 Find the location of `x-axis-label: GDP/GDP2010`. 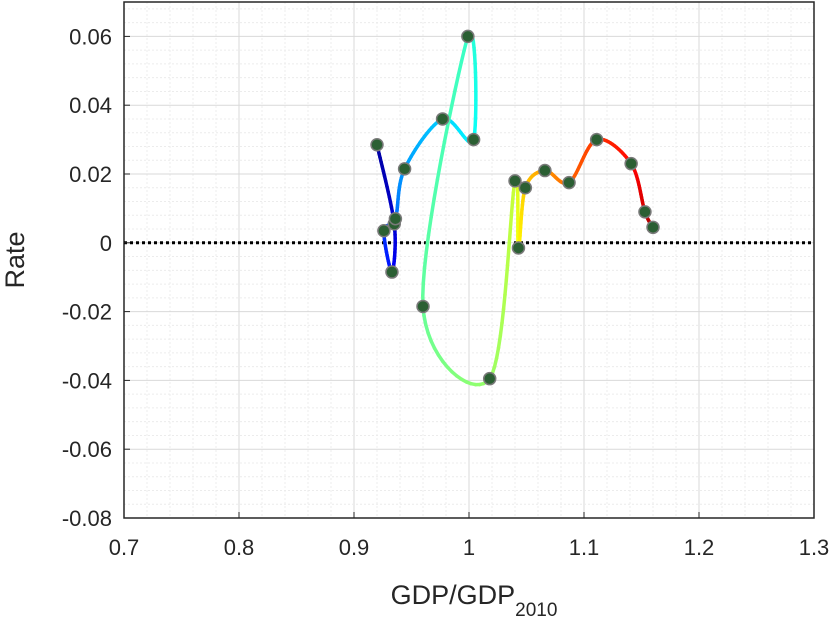

x-axis-label: GDP/GDP2010 is located at coordinates (474, 600).